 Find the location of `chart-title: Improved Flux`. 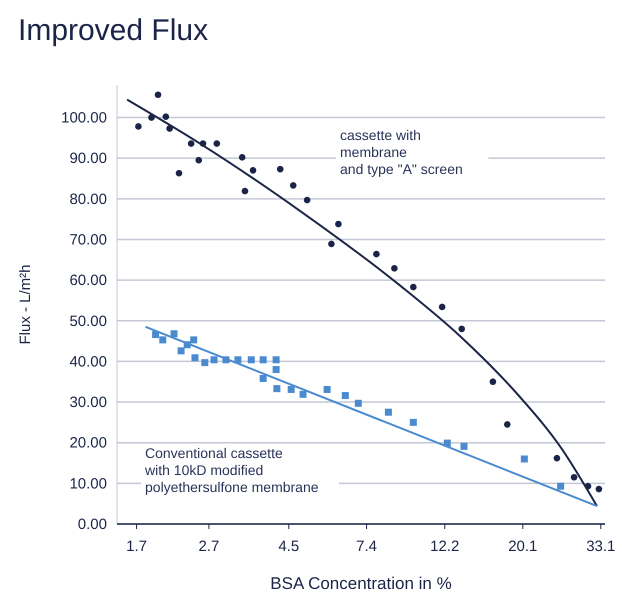

chart-title: Improved Flux is located at coordinates (113, 30).